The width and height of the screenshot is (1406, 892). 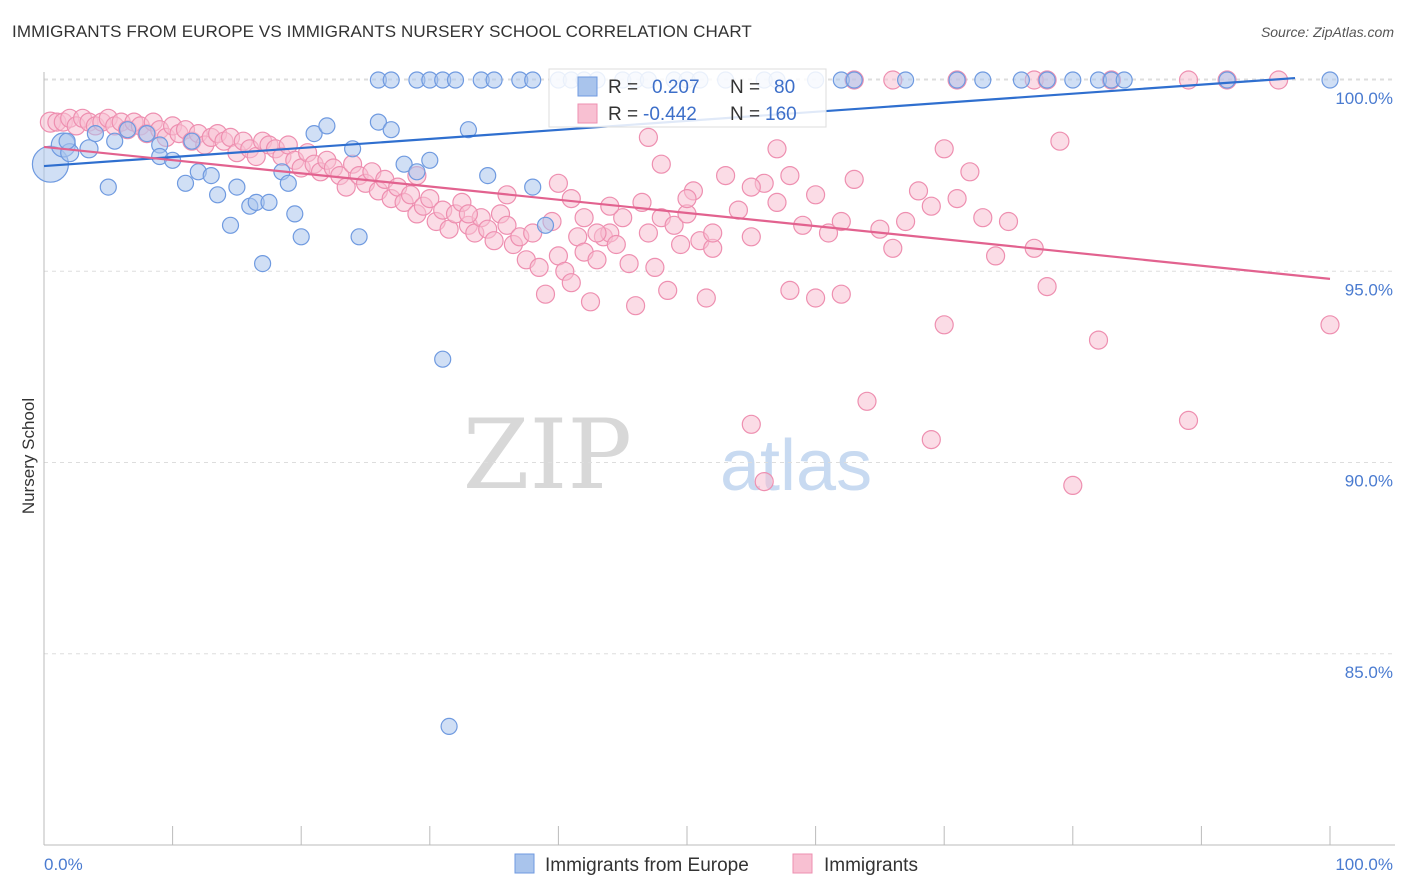 I want to click on y-tick-label: 90.0%, so click(x=1369, y=481).